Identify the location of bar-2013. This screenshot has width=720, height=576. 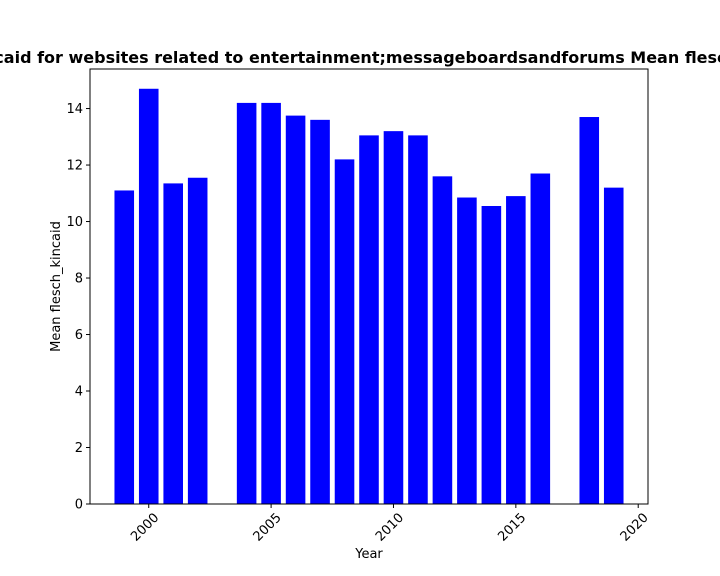
(467, 350).